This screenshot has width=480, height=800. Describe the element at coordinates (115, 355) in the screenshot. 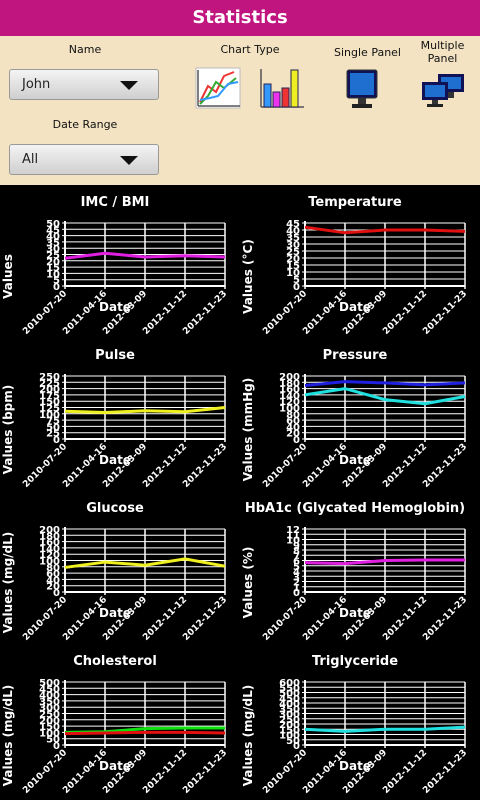

I see `chart-title: Pulse` at that location.